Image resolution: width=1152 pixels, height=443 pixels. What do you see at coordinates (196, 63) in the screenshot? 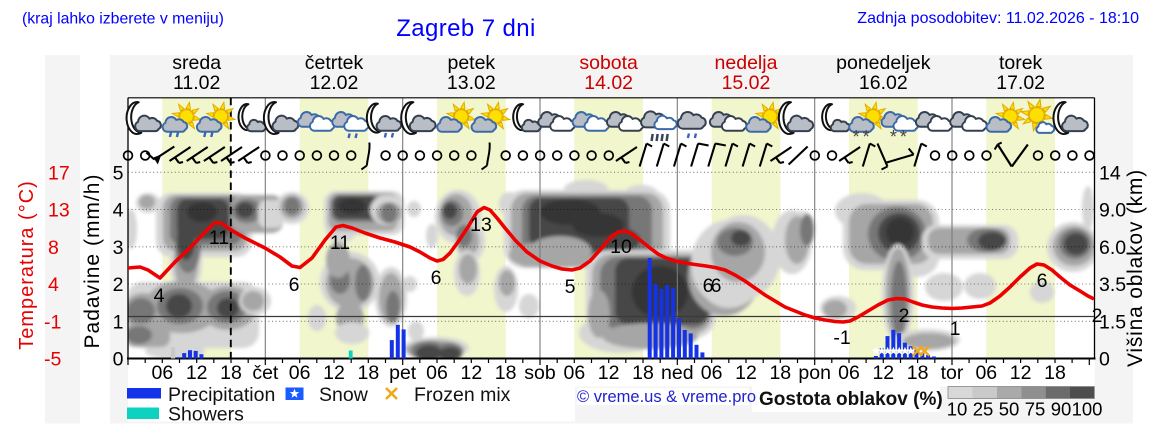
I see `svg-text: sreda` at bounding box center [196, 63].